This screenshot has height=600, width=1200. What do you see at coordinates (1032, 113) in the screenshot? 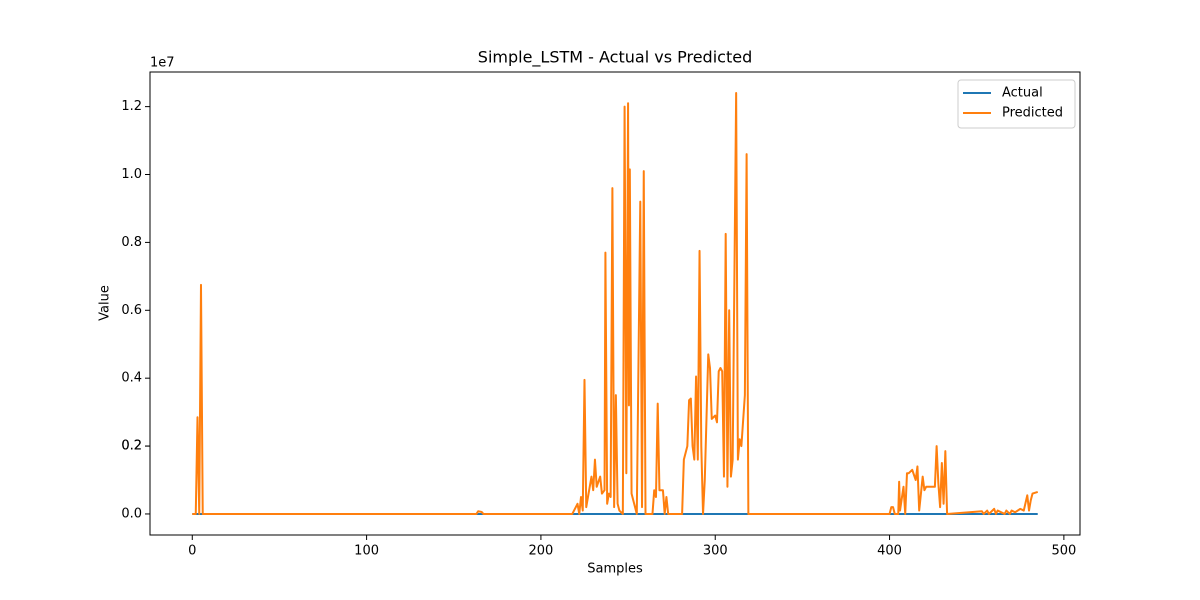
I see `legend-label: Predicted` at bounding box center [1032, 113].